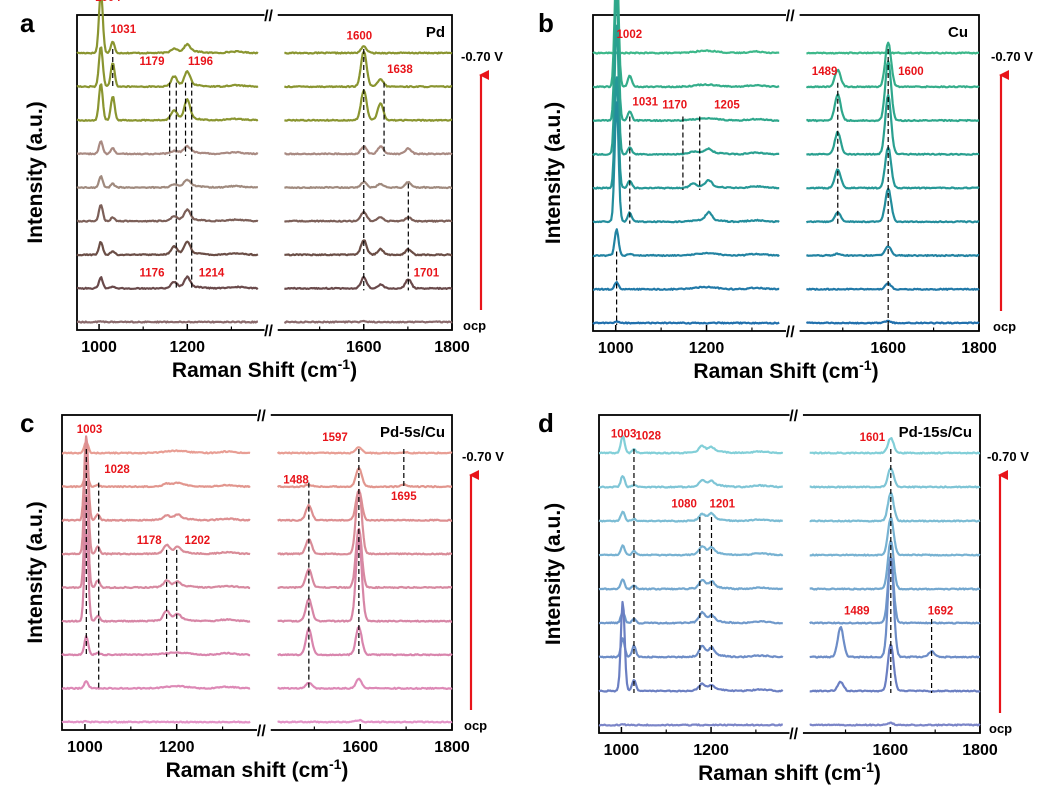 The image size is (1050, 811). What do you see at coordinates (152, 274) in the screenshot?
I see `peak-label-a-6: 1176` at bounding box center [152, 274].